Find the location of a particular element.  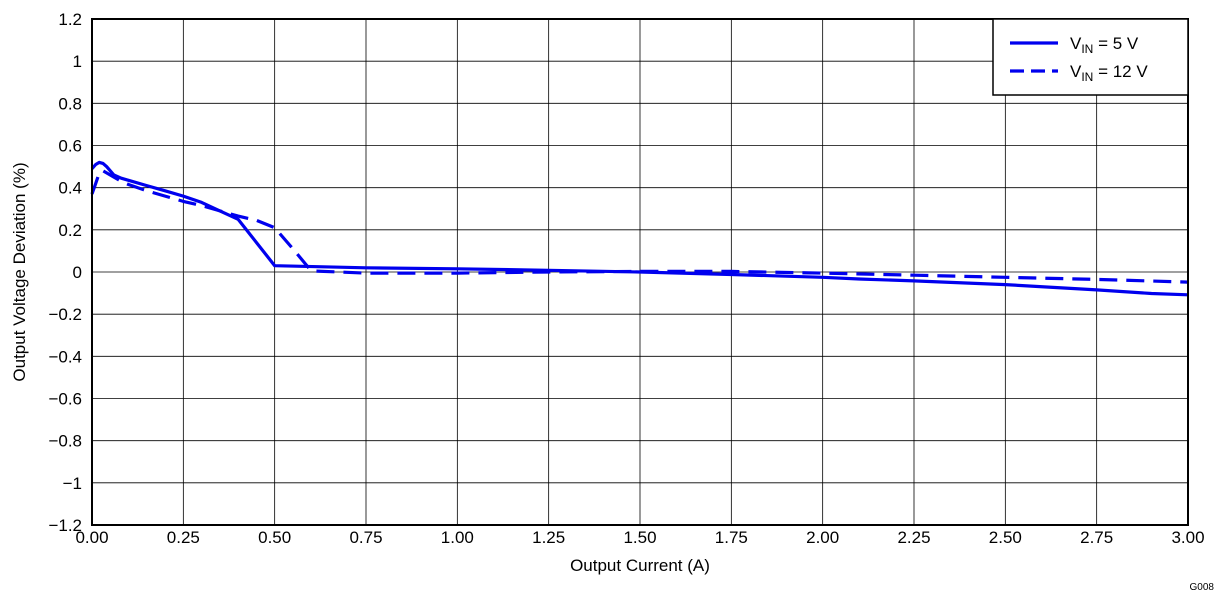

y-tick-label: 0.8 is located at coordinates (70, 103).